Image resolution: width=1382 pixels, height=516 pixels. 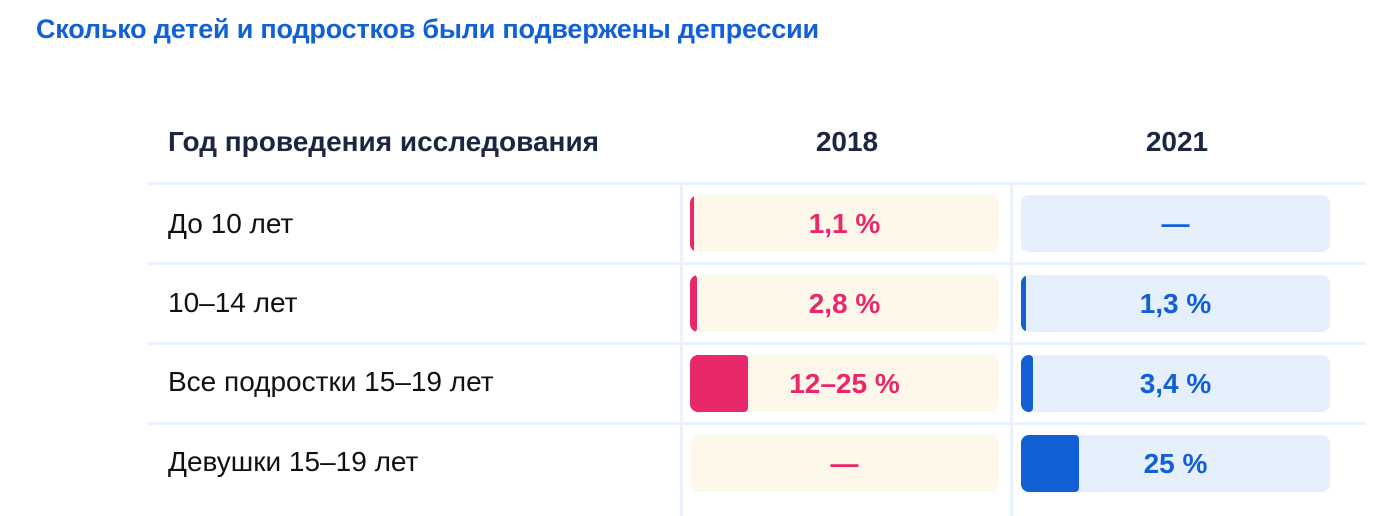 I want to click on cell-2021: 1,3 %, so click(x=1175, y=303).